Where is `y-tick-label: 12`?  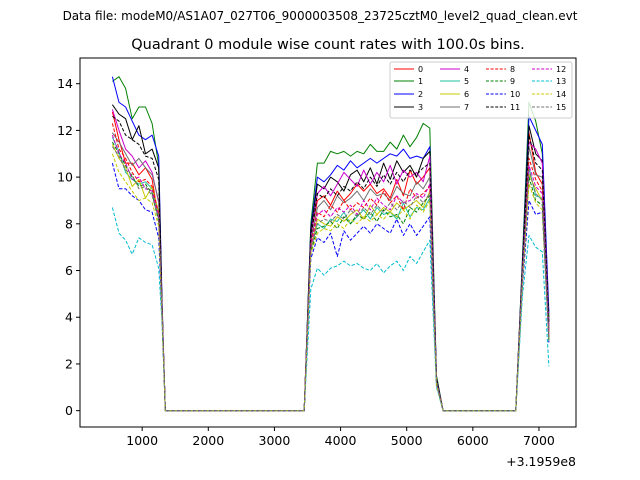 y-tick-label: 12 is located at coordinates (65, 130).